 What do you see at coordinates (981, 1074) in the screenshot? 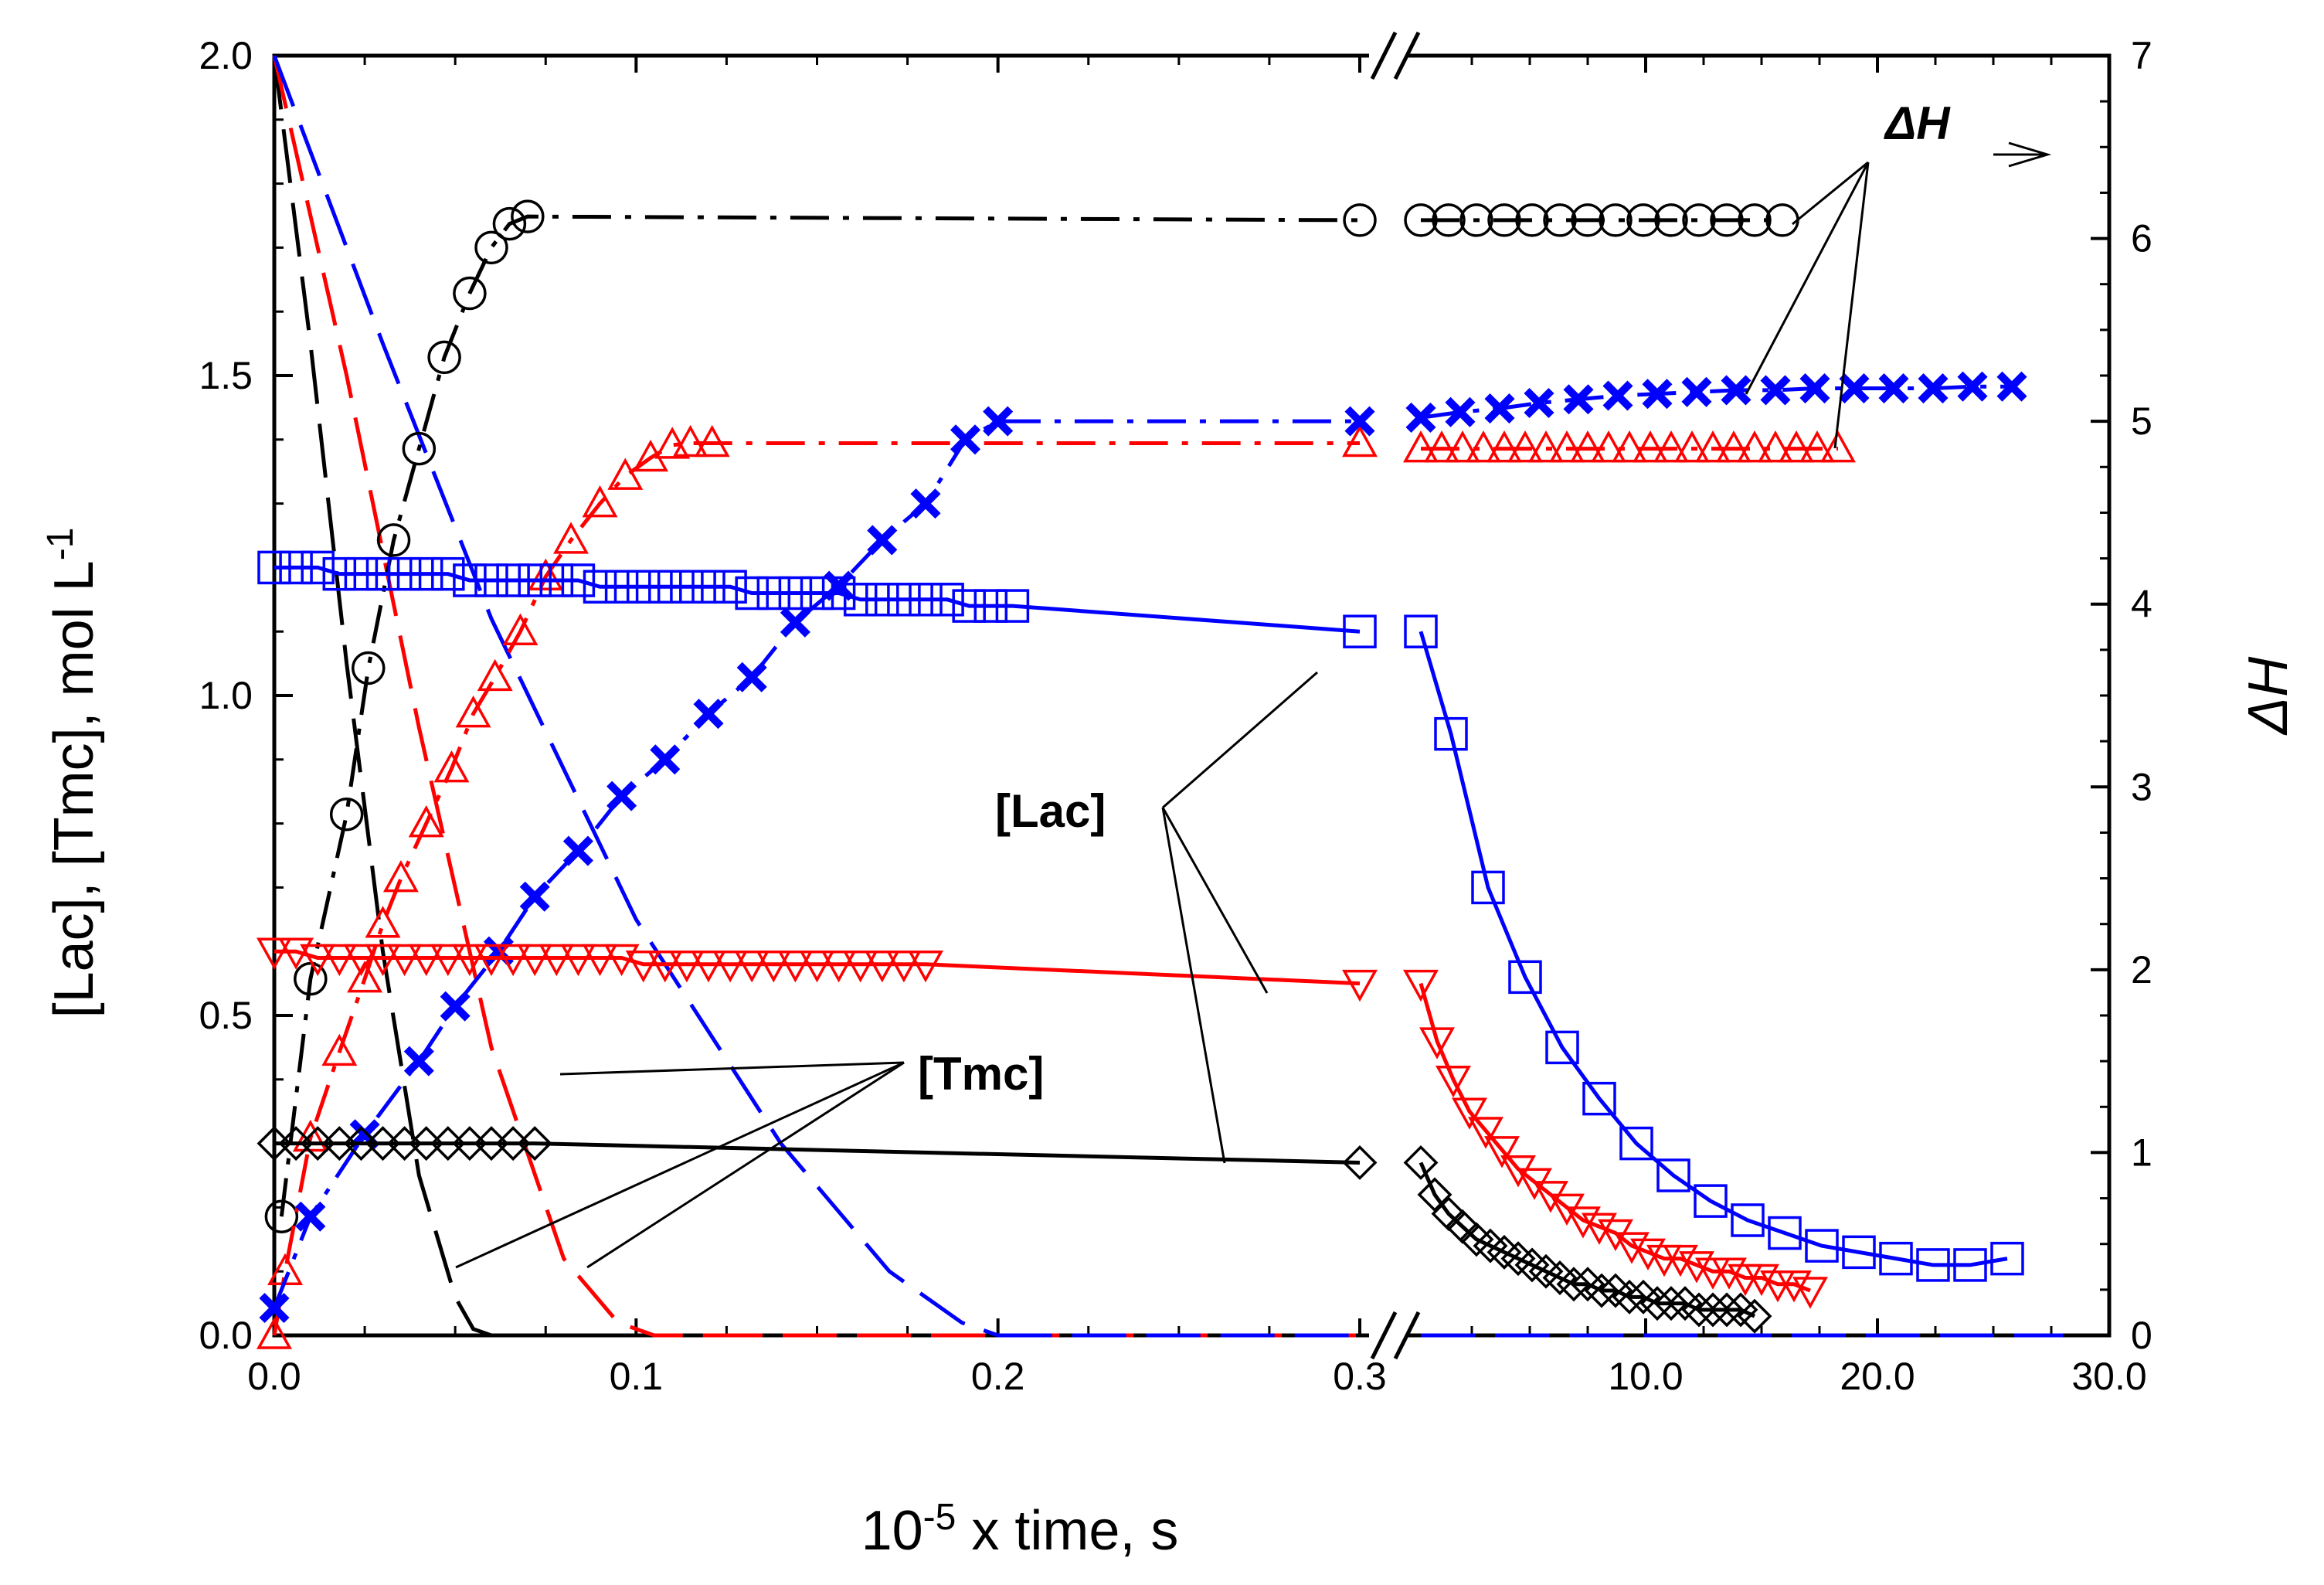
I see `annotation-tmc: [Tmc]` at bounding box center [981, 1074].